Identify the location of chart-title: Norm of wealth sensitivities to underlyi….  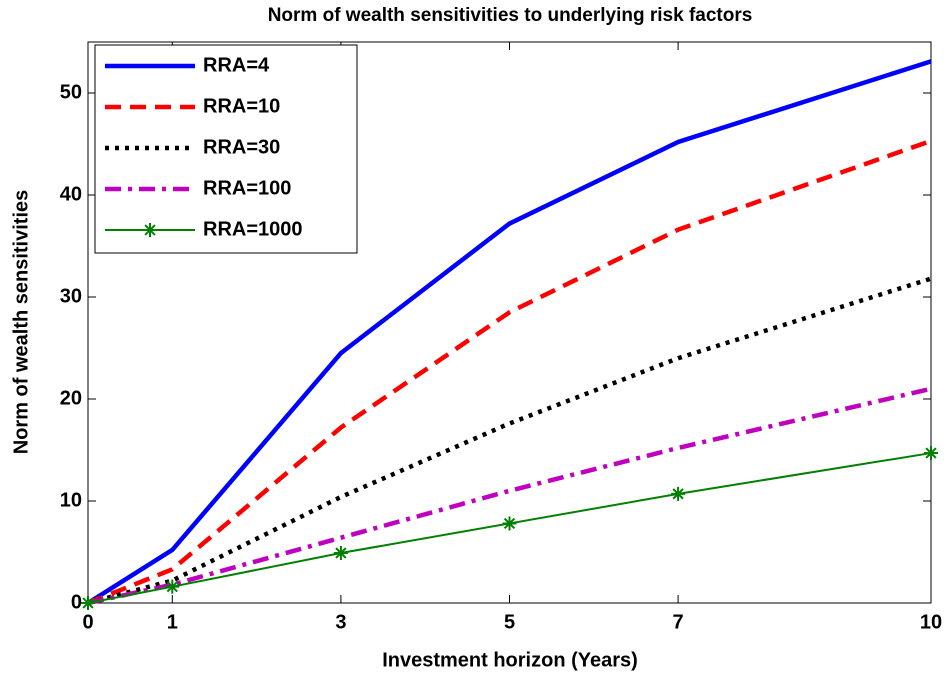
(510, 15).